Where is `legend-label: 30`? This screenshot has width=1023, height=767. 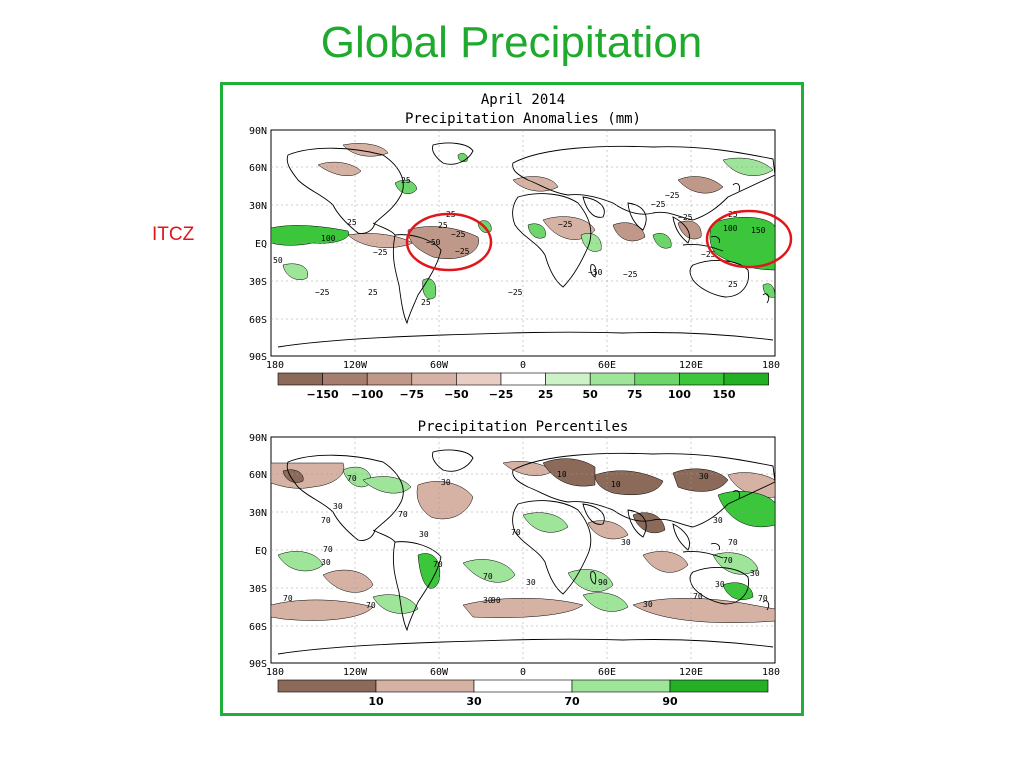 legend-label: 30 is located at coordinates (474, 701).